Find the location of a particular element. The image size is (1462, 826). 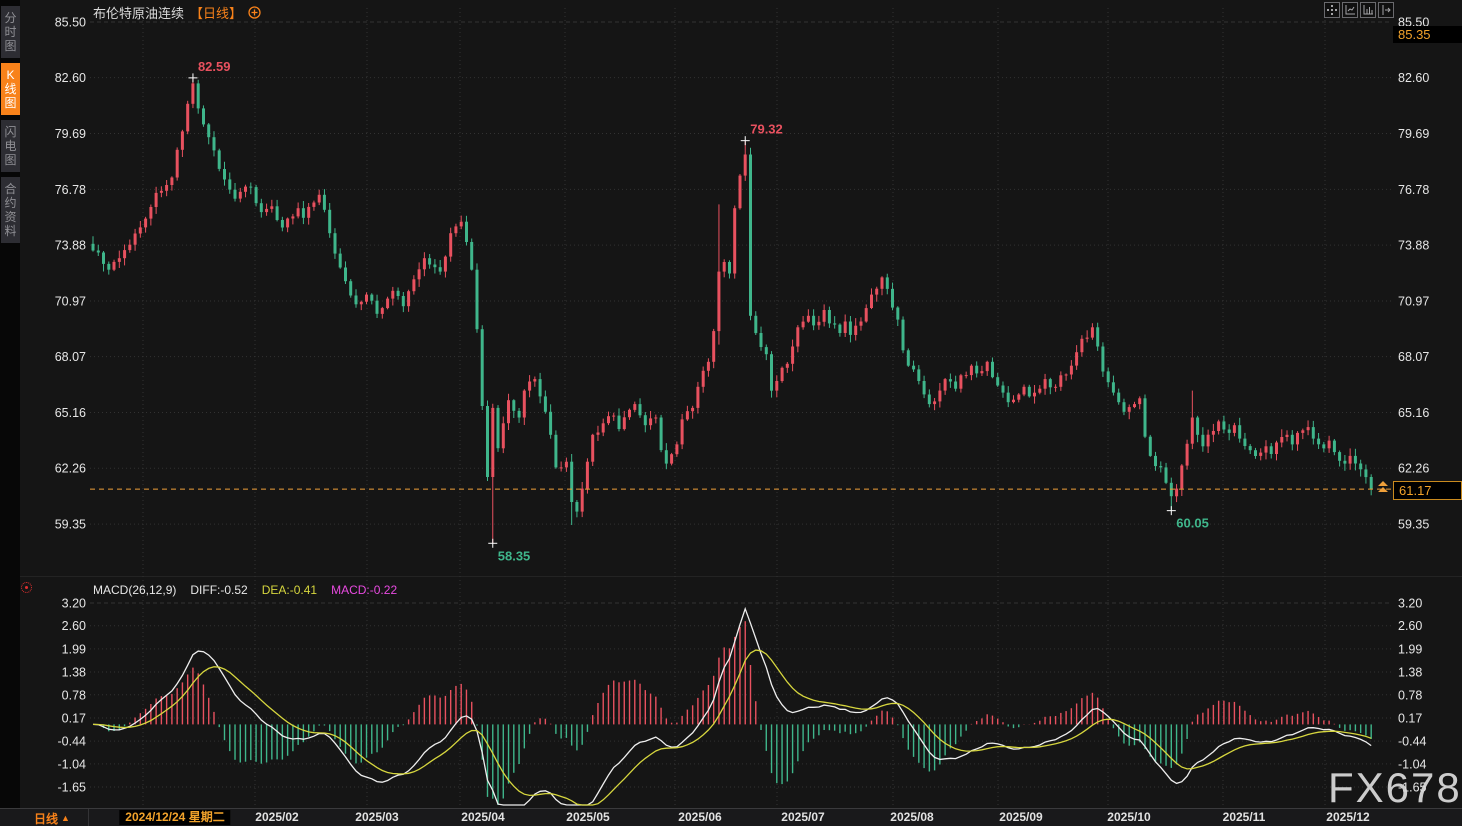

date-label: 2025/08 is located at coordinates (912, 817).